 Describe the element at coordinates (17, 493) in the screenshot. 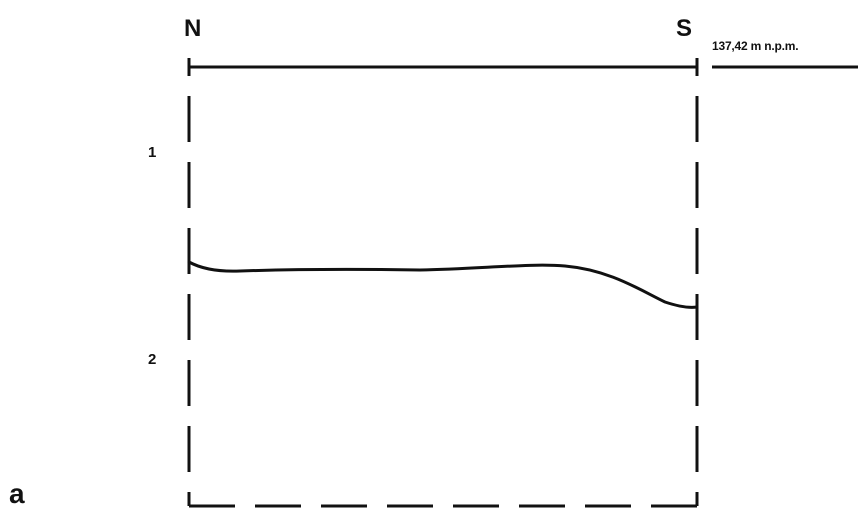

I see `figure-label: a` at that location.